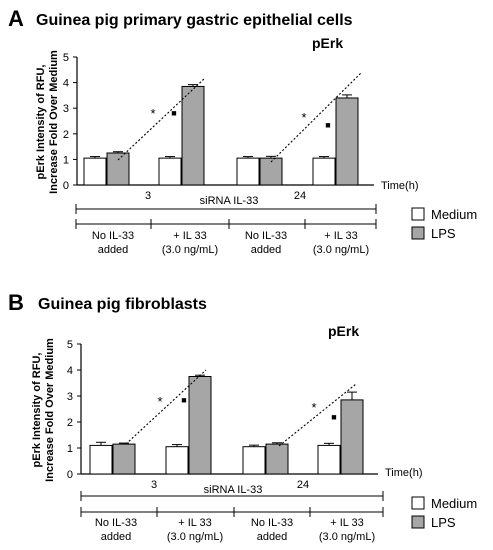 This screenshot has height=550, width=493. Describe the element at coordinates (418, 214) in the screenshot. I see `legend-a-medium-swatch` at that location.